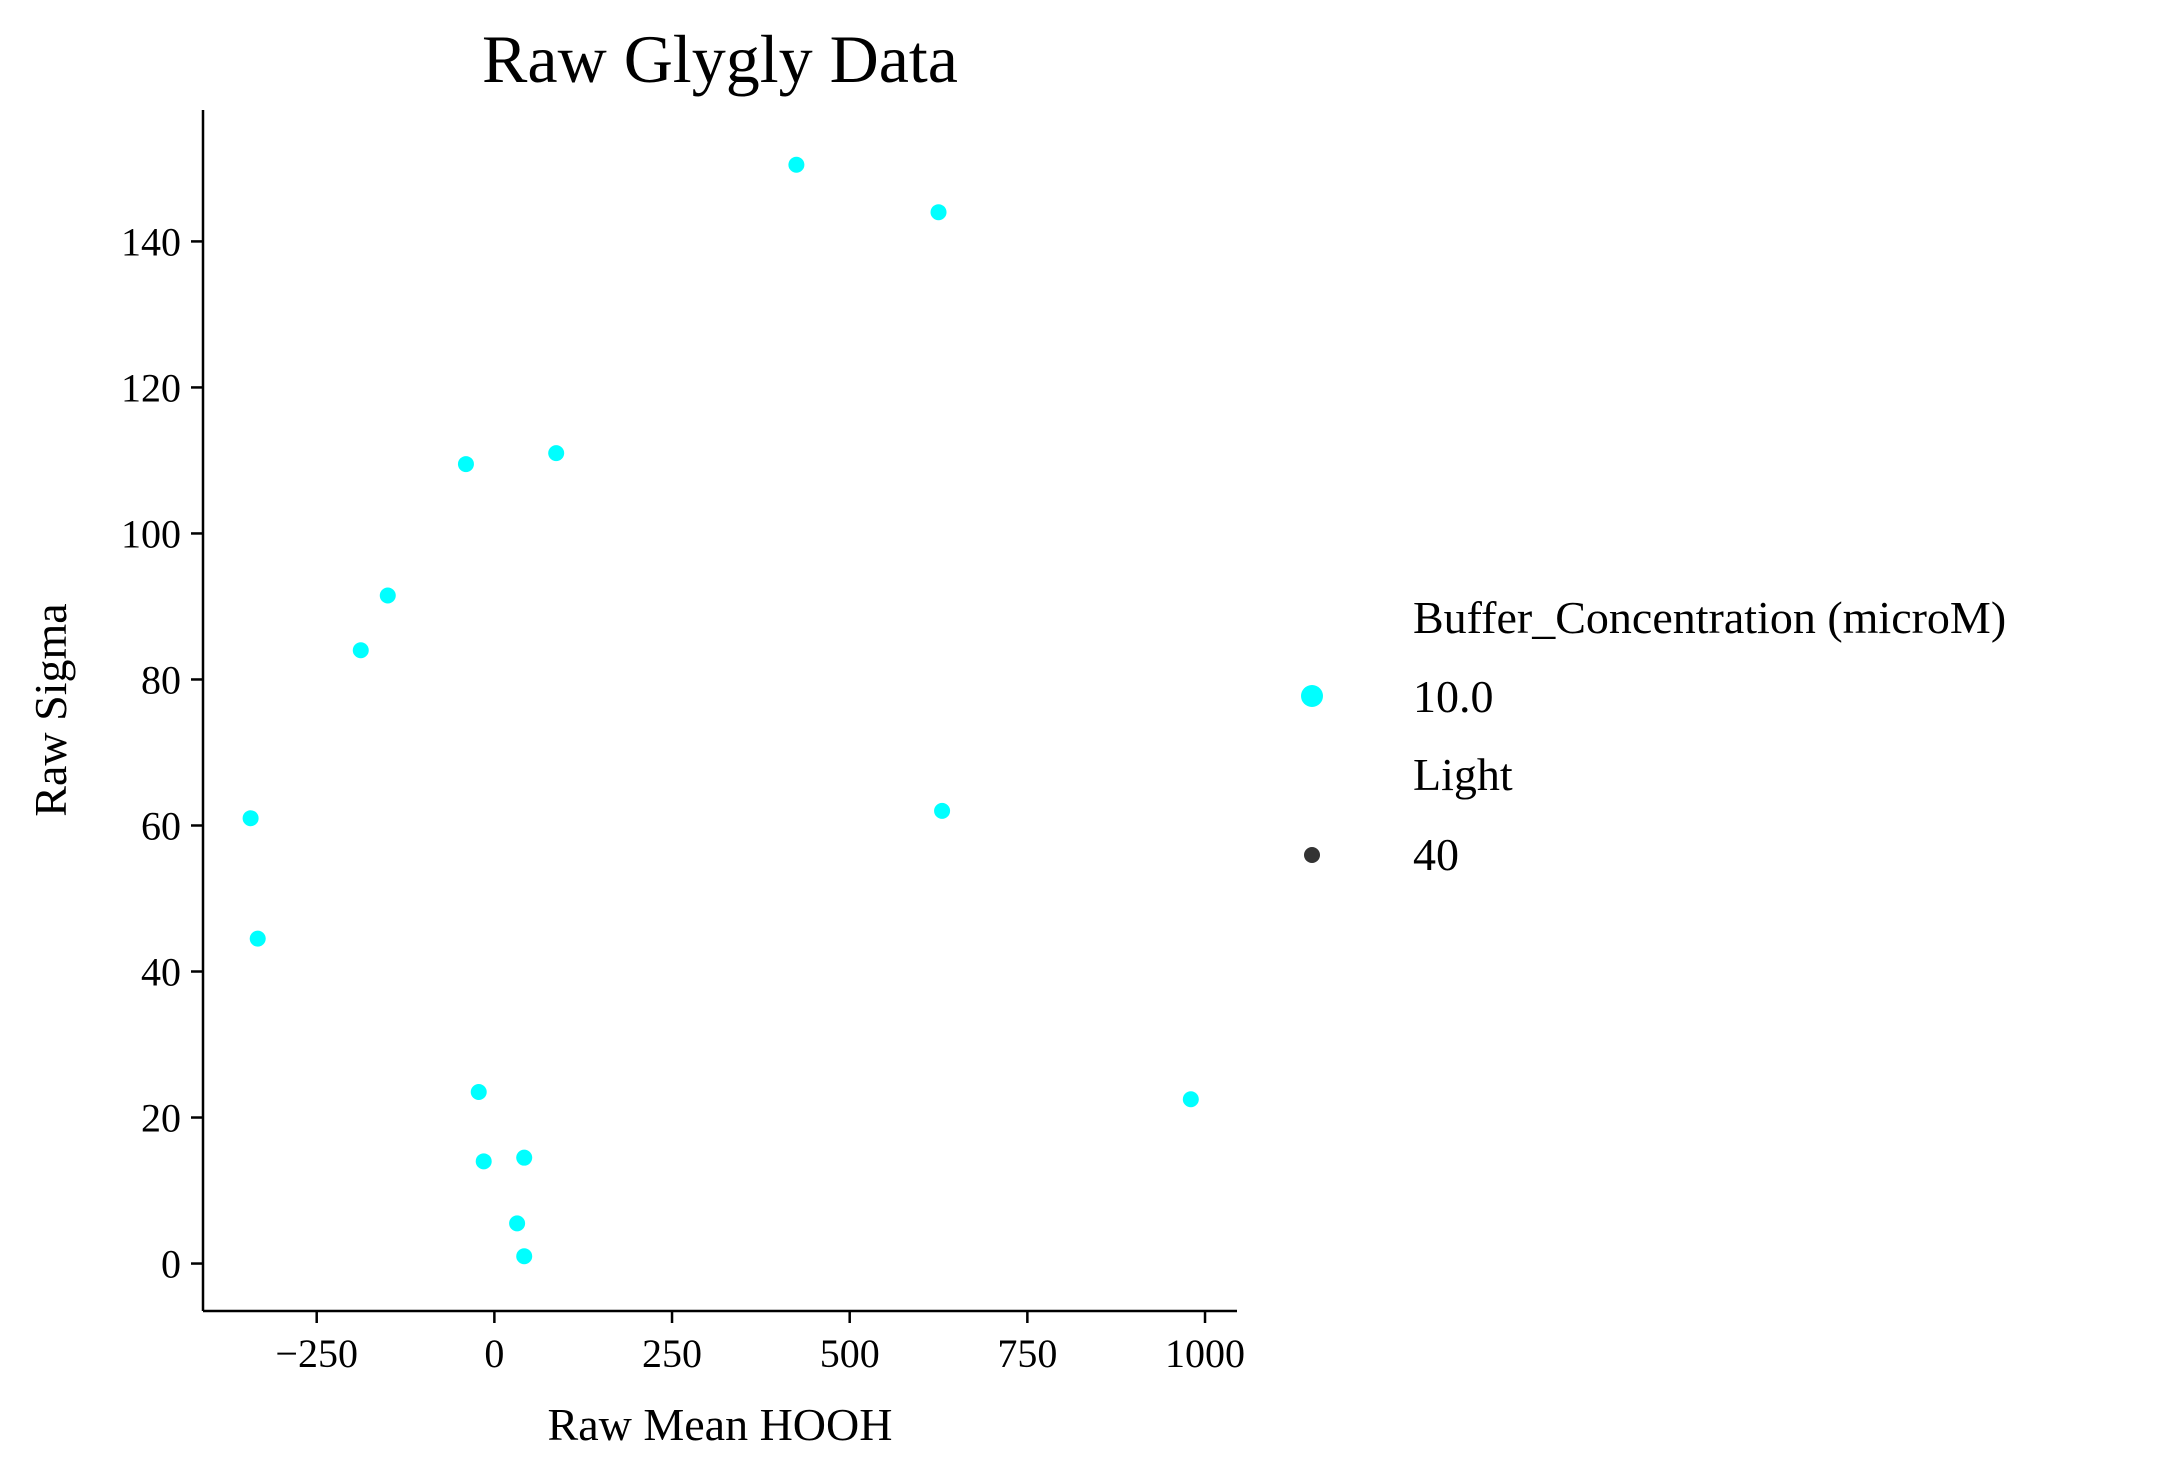 The height and width of the screenshot is (1471, 2180). What do you see at coordinates (161, 1118) in the screenshot?
I see `y-tick-label: 20` at bounding box center [161, 1118].